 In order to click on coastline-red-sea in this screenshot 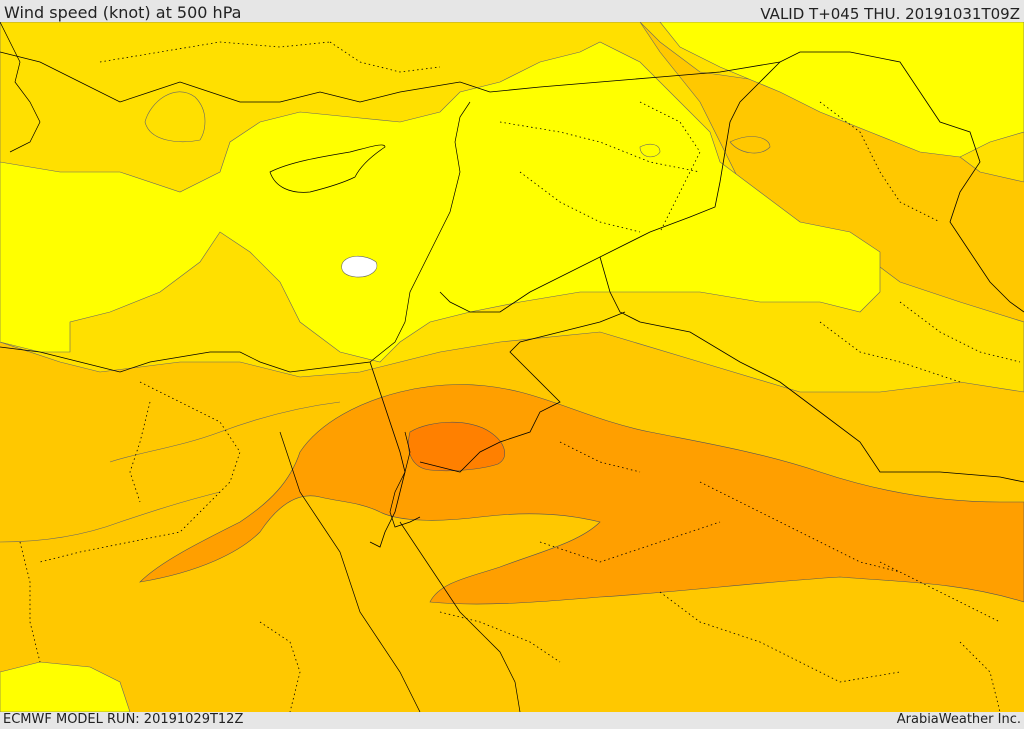, I will do `click(350, 571)`.